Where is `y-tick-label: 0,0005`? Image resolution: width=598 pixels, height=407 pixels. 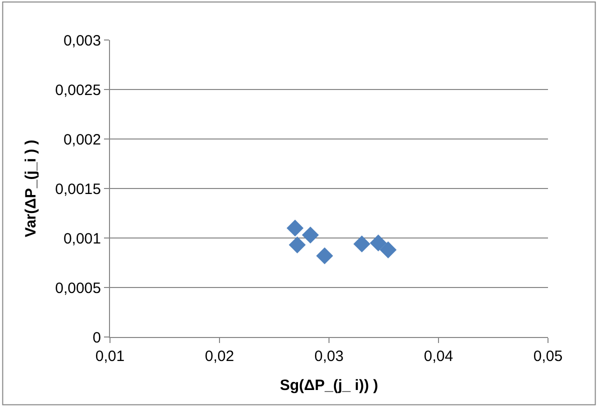
y-tick-label: 0,0005 is located at coordinates (78, 288).